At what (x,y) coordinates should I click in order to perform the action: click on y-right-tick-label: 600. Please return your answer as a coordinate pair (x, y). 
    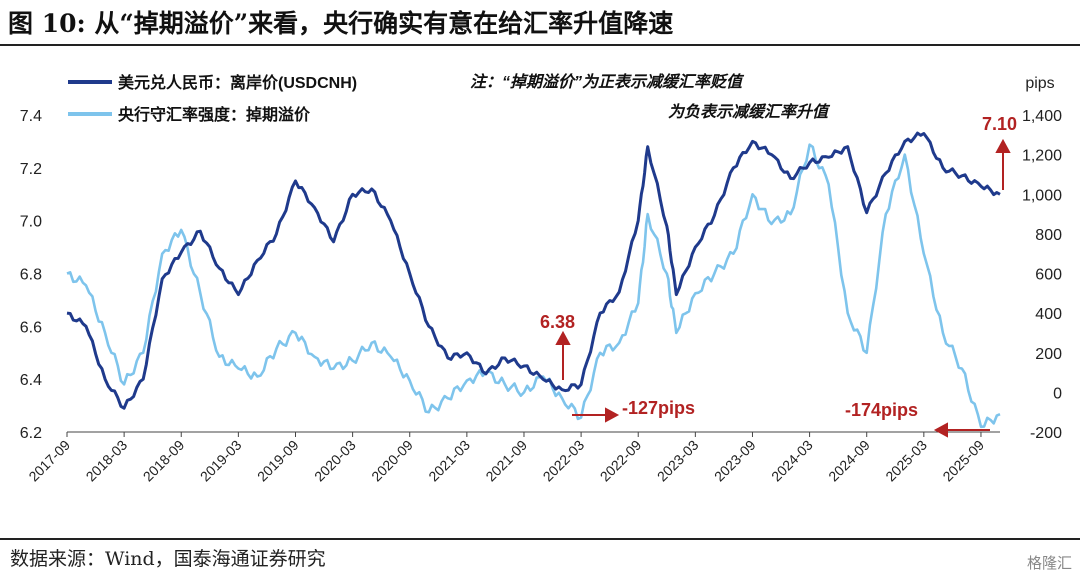
    Looking at the image, I should click on (1048, 275).